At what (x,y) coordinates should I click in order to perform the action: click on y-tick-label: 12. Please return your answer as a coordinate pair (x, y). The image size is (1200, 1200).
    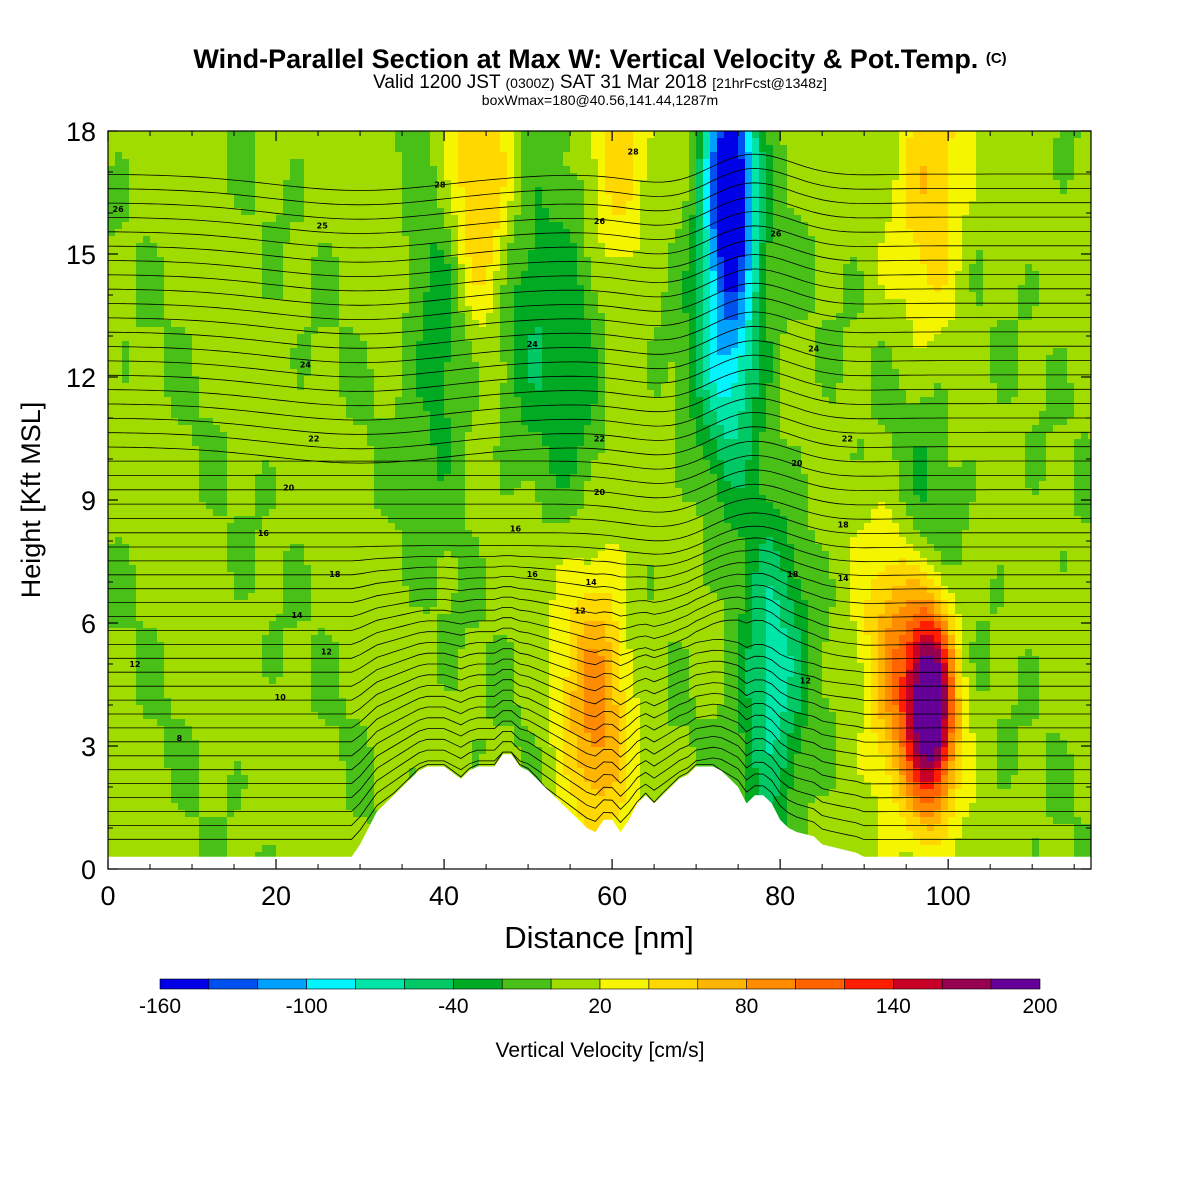
    Looking at the image, I should click on (81, 378).